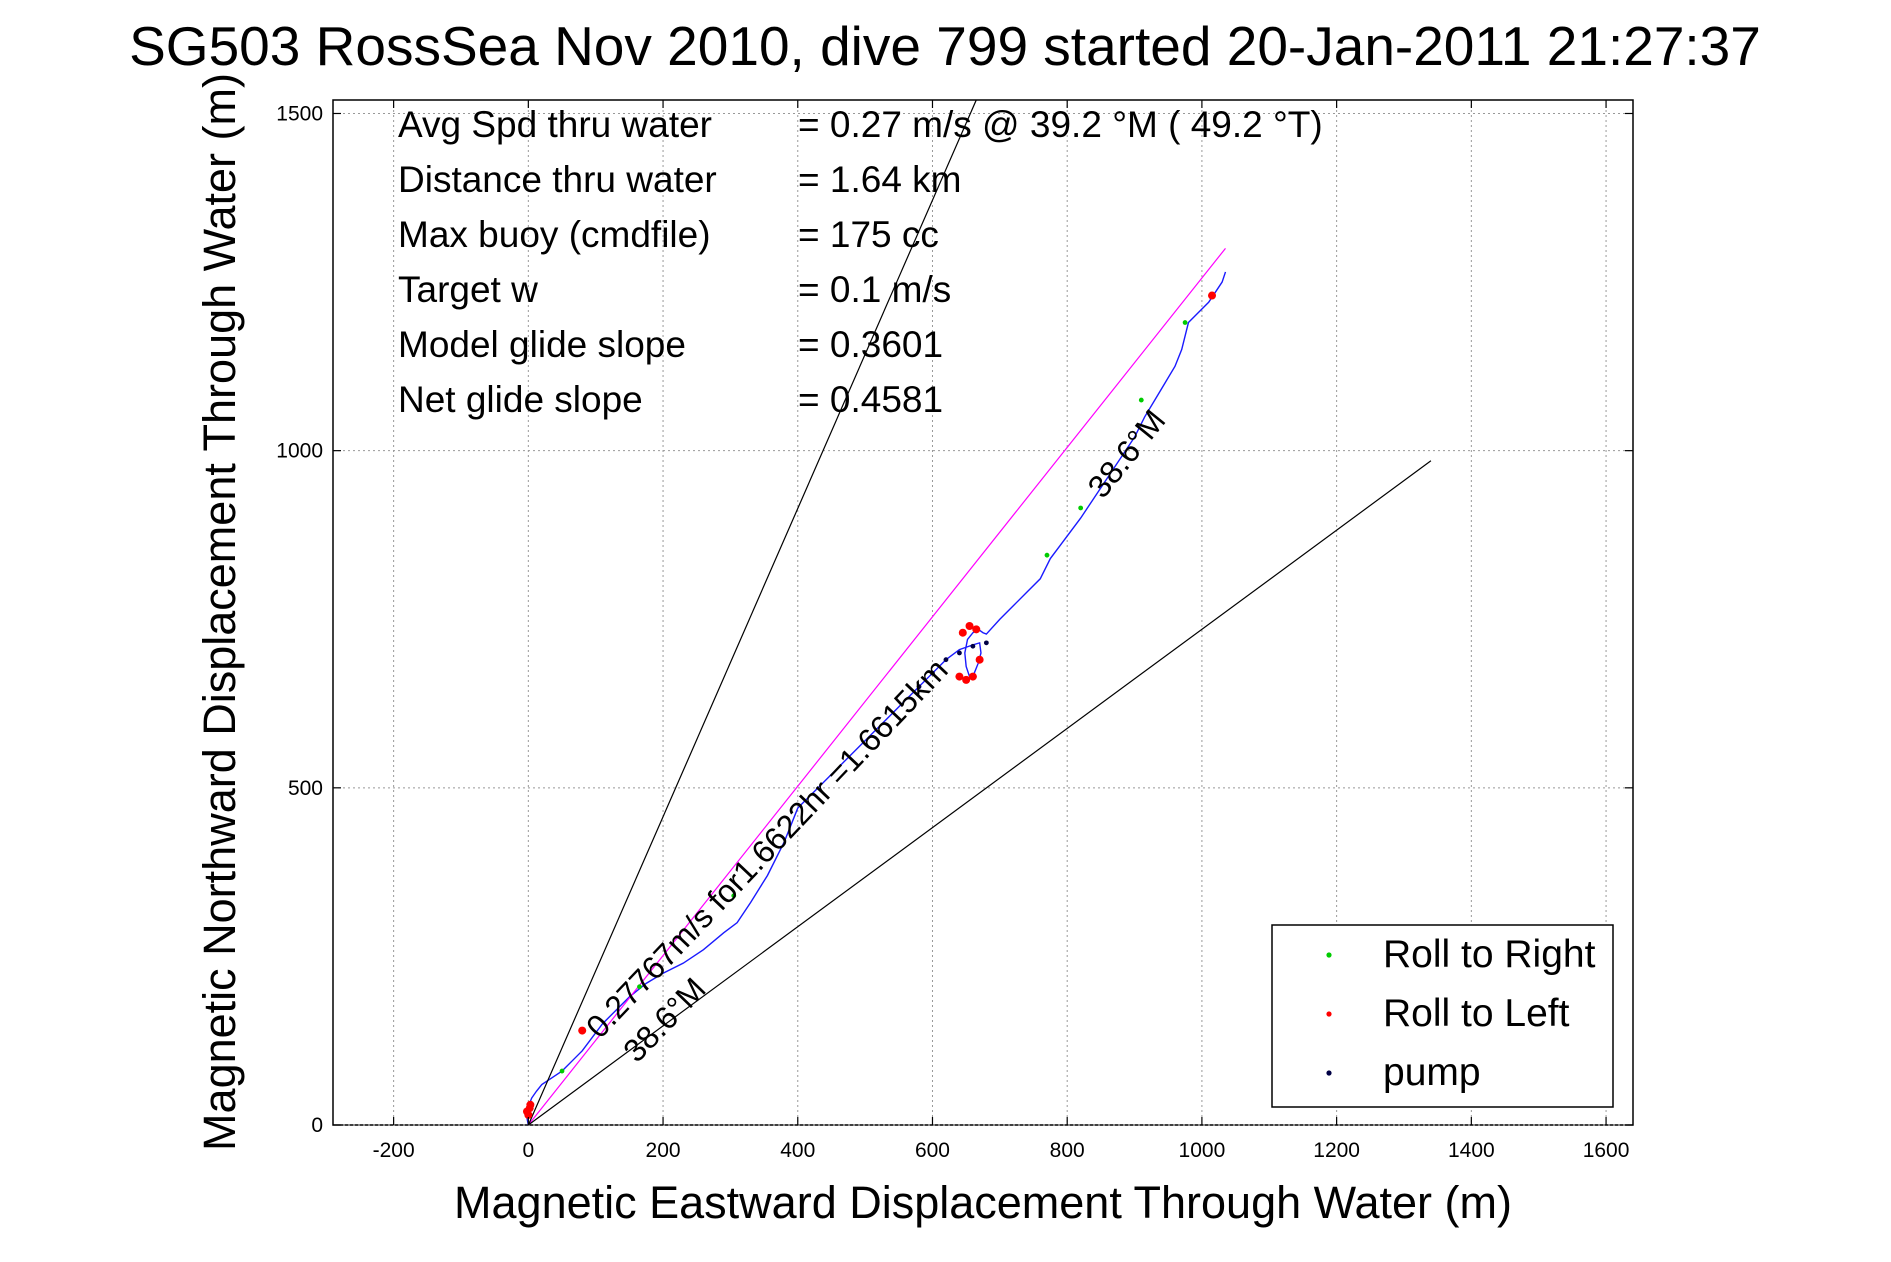  What do you see at coordinates (1471, 1150) in the screenshot?
I see `x-tick-label: 1400` at bounding box center [1471, 1150].